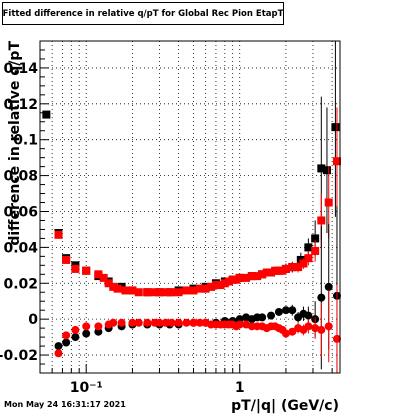 This screenshot has height=414, width=400. What do you see at coordinates (33, 320) in the screenshot?
I see `y-tick-label: 0` at bounding box center [33, 320].